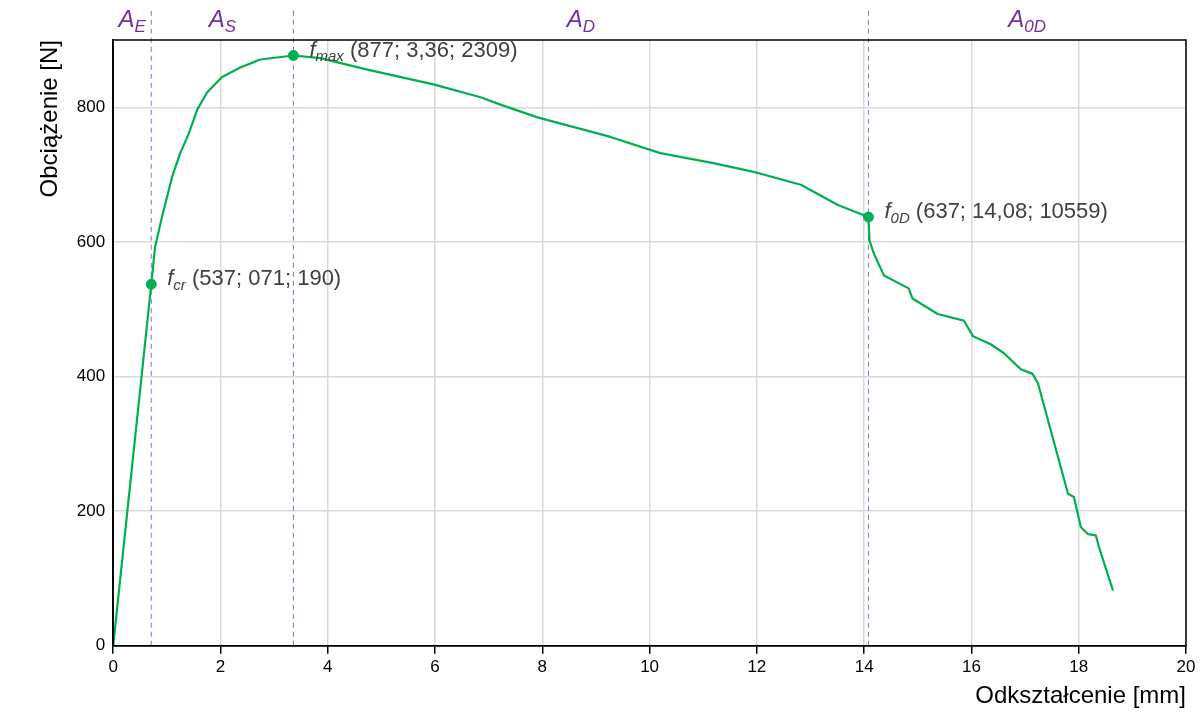 The width and height of the screenshot is (1200, 715). What do you see at coordinates (91, 510) in the screenshot?
I see `y-tick-label: 200` at bounding box center [91, 510].